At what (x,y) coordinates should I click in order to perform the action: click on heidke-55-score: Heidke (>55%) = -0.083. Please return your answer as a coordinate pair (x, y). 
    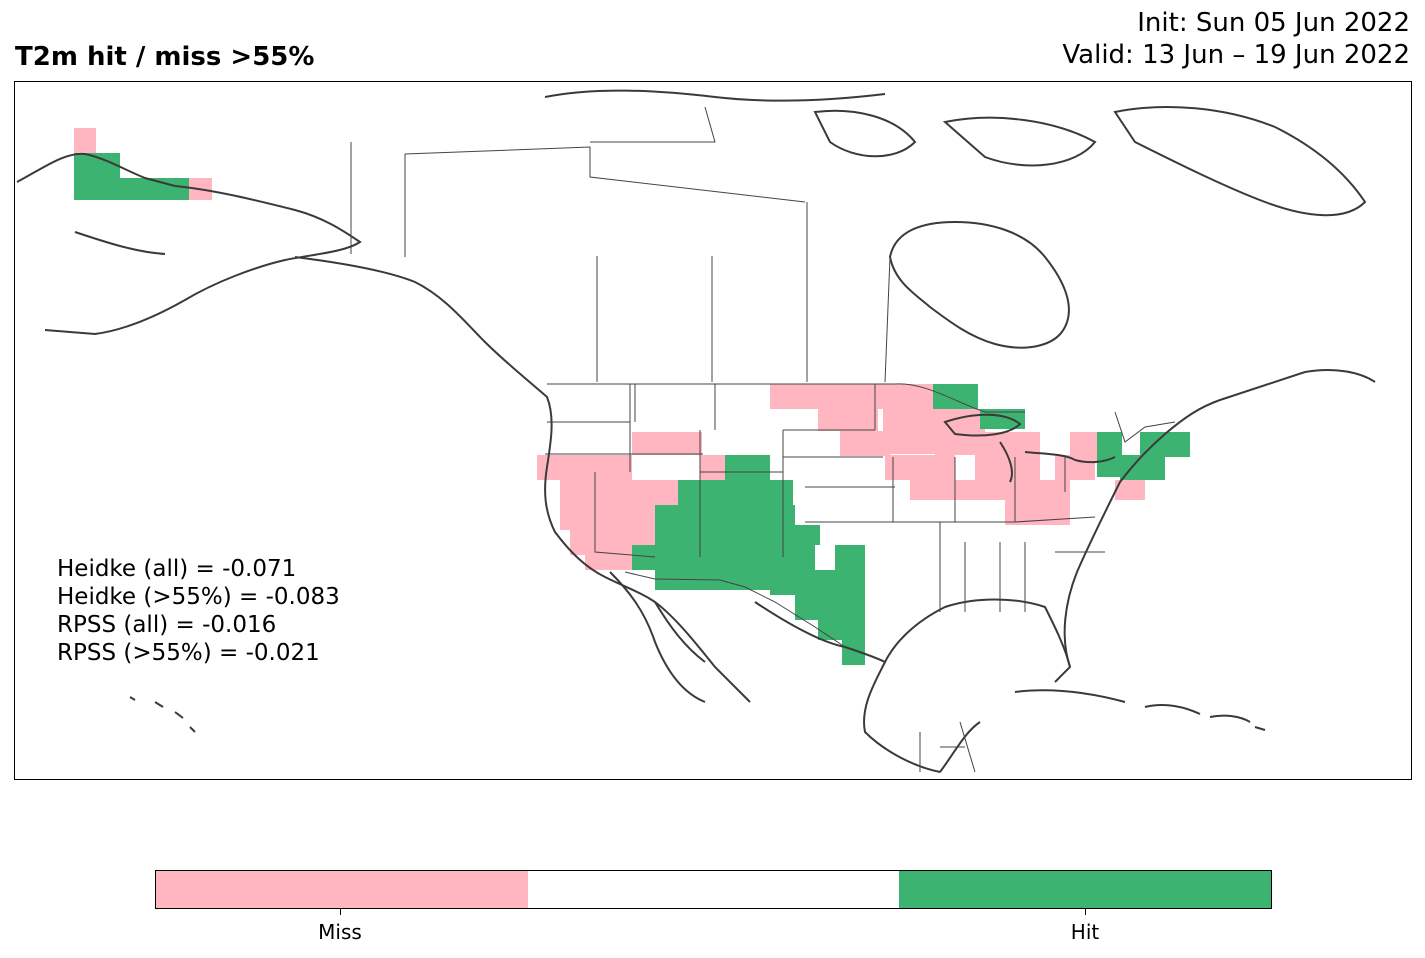
    Looking at the image, I should click on (198, 597).